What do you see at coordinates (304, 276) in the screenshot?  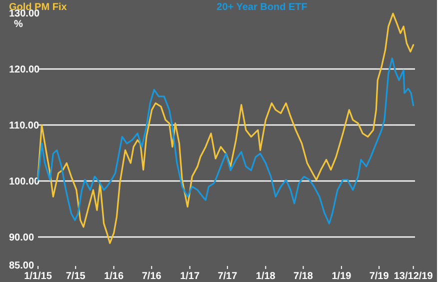 I see `x-tick-label: 7/18` at bounding box center [304, 276].